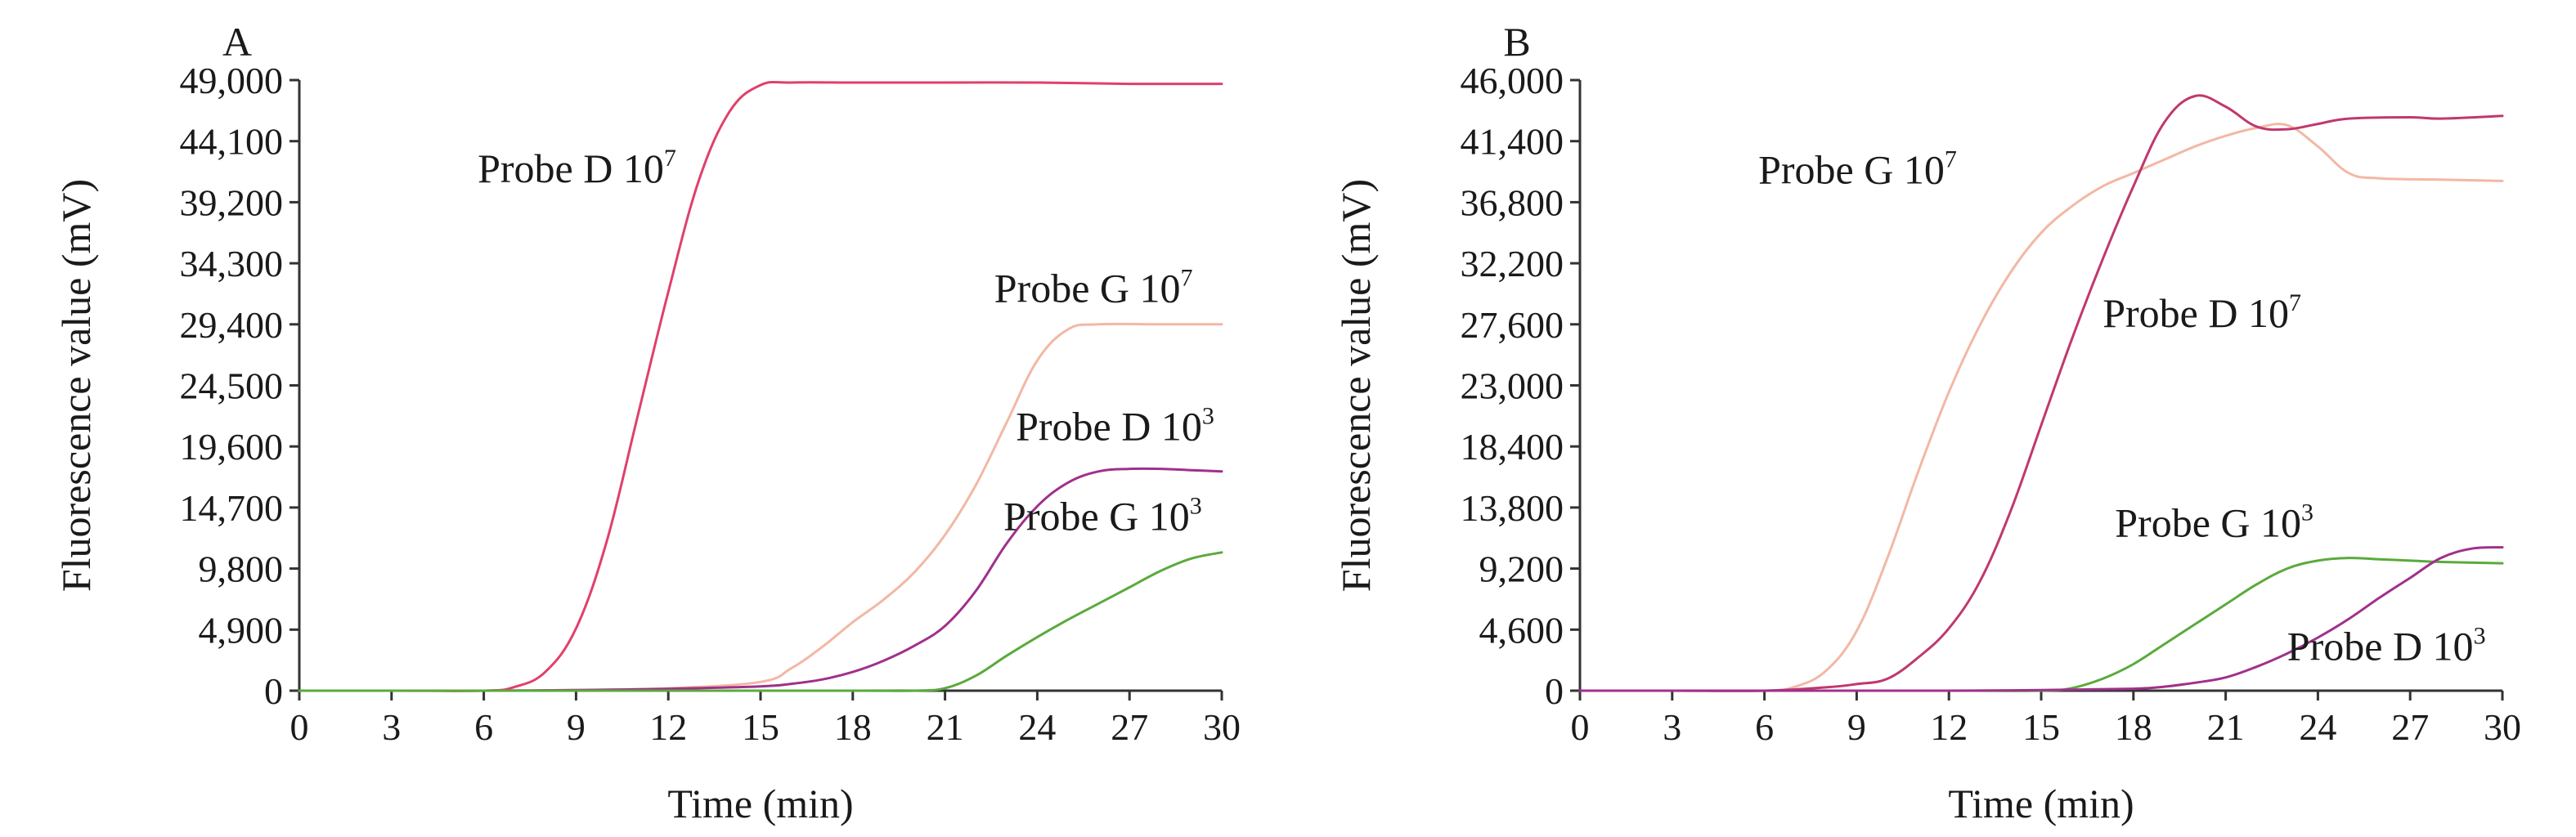 The height and width of the screenshot is (837, 2576). I want to click on y-tick-label: 4,900, so click(241, 630).